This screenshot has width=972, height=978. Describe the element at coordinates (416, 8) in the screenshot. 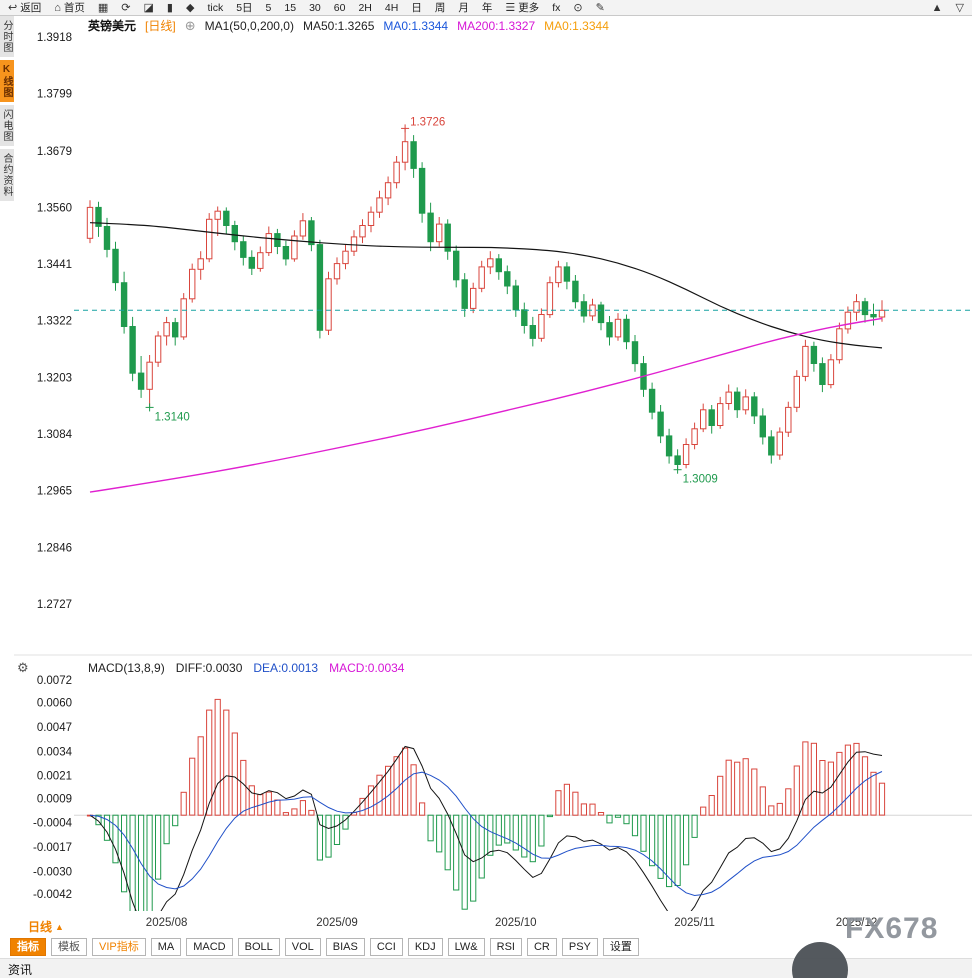

I see `toolbar-item-interval-day: 日` at that location.